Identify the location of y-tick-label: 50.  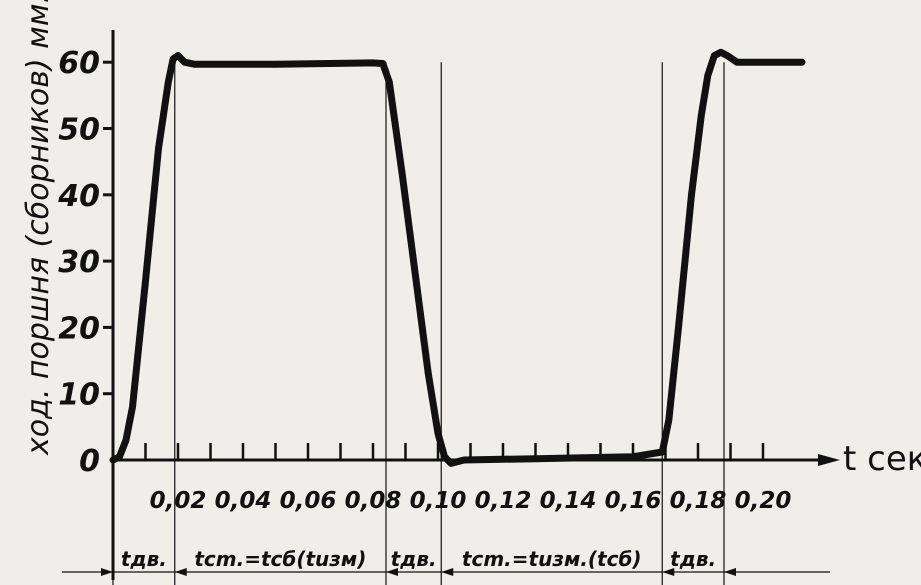
(79, 130).